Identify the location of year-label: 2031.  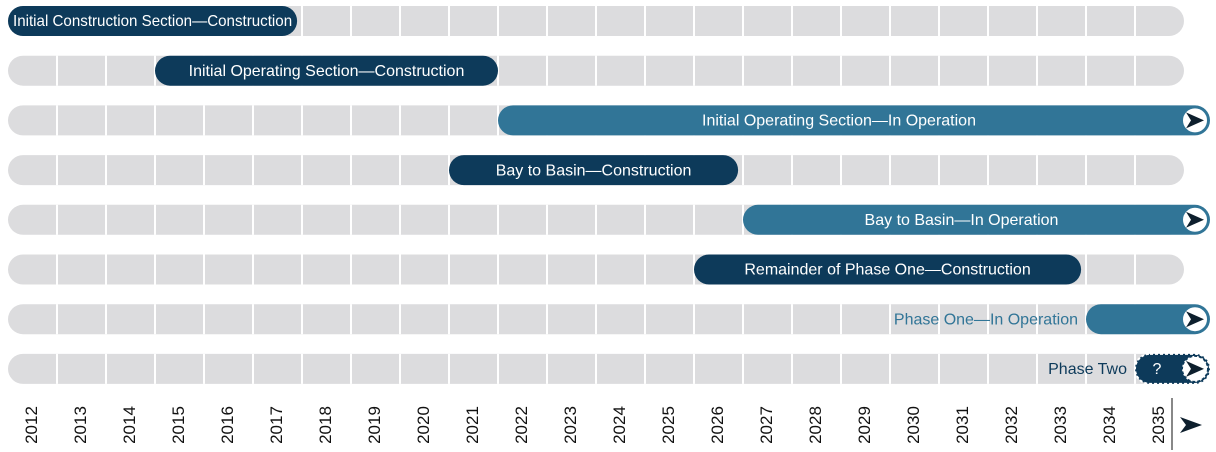
(962, 425).